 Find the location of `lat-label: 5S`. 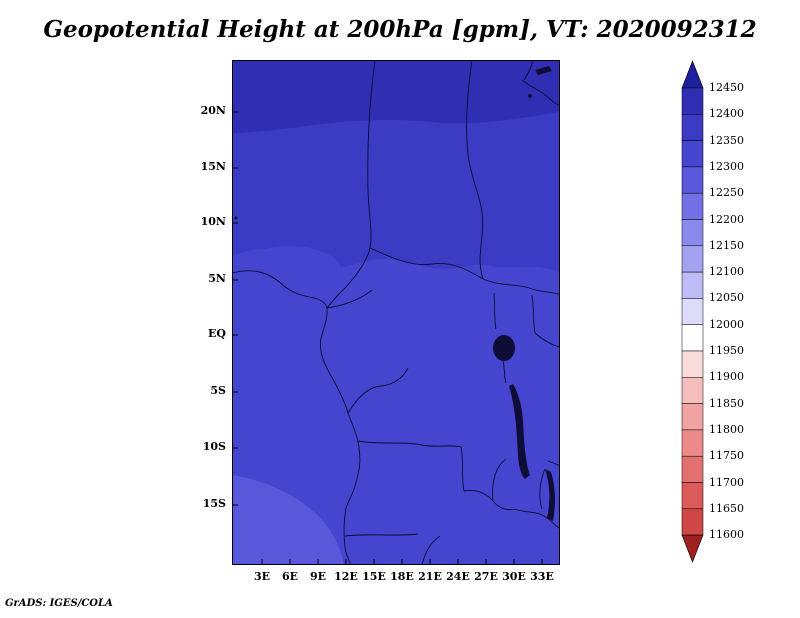

lat-label: 5S is located at coordinates (218, 390).